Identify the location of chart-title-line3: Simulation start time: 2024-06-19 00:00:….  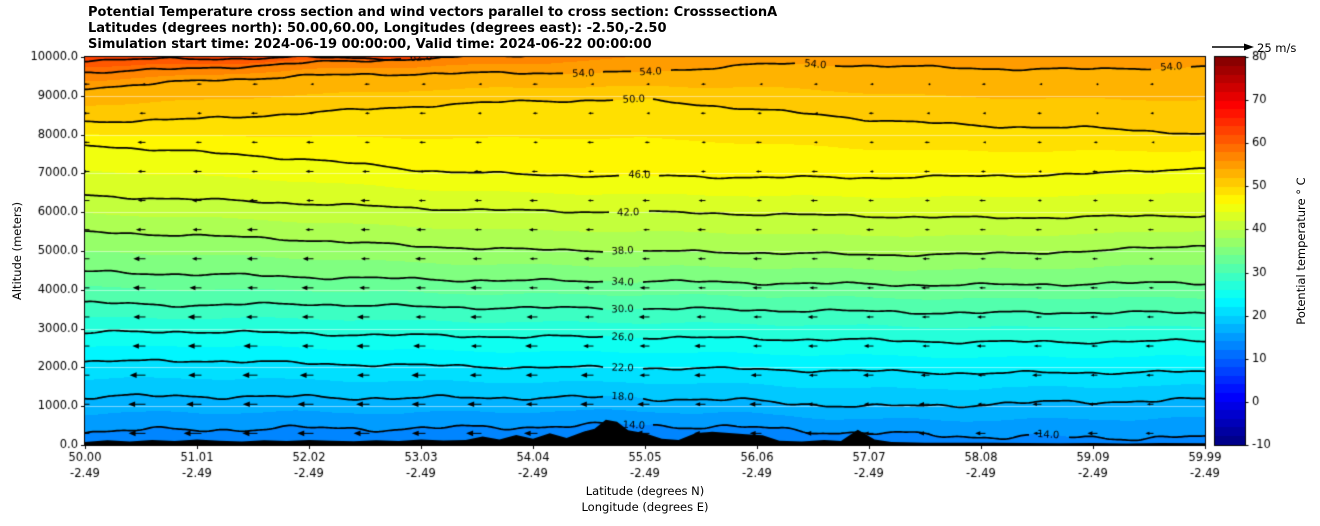
(370, 44).